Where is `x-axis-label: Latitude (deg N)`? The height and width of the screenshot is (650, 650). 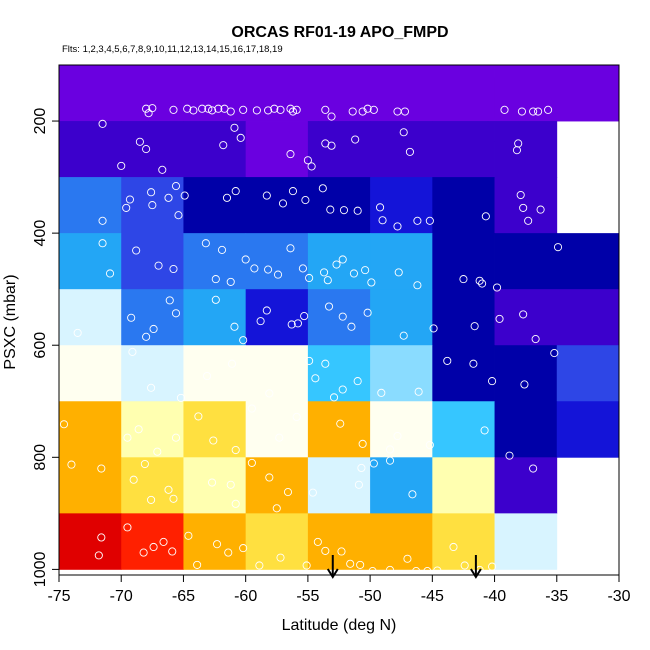 x-axis-label: Latitude (deg N) is located at coordinates (339, 625).